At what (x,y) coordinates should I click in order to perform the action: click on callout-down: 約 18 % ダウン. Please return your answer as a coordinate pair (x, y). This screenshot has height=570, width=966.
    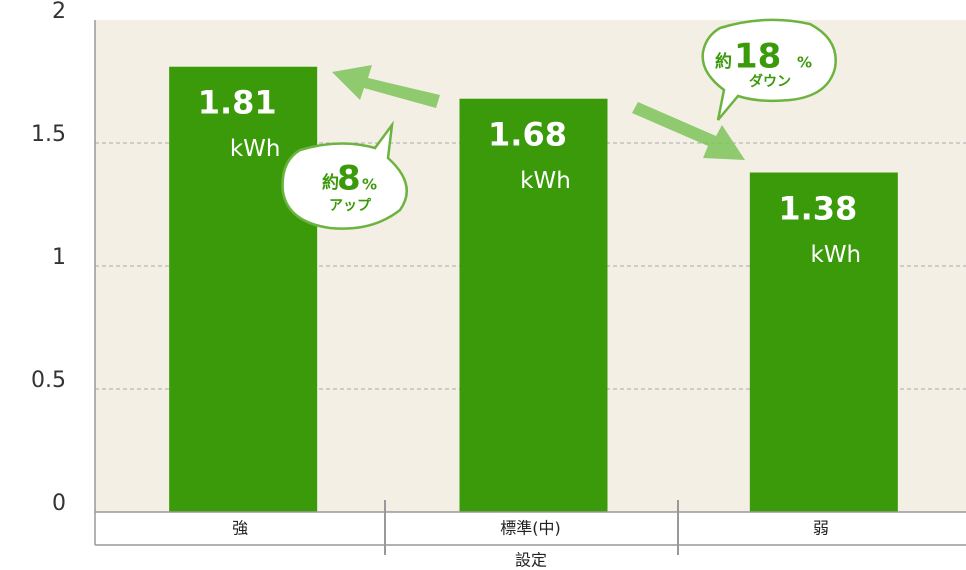
    Looking at the image, I should click on (769, 69).